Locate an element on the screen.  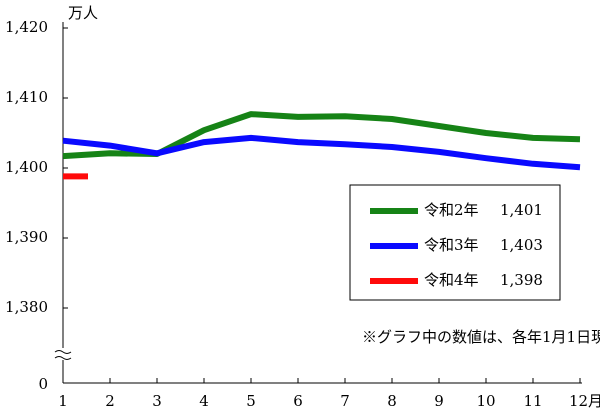
legend-label: 令和4年 is located at coordinates (451, 280).